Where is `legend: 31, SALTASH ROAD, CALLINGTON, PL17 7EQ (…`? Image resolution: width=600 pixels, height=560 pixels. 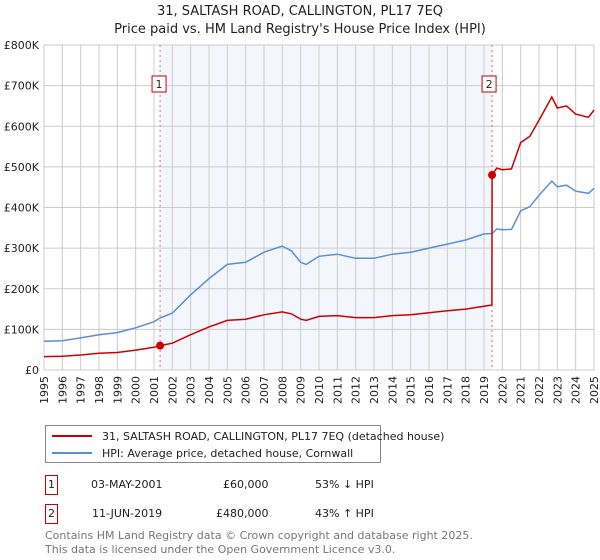
legend: 31, SALTASH ROAD, CALLINGTON, PL17 7EQ (… is located at coordinates (244, 444).